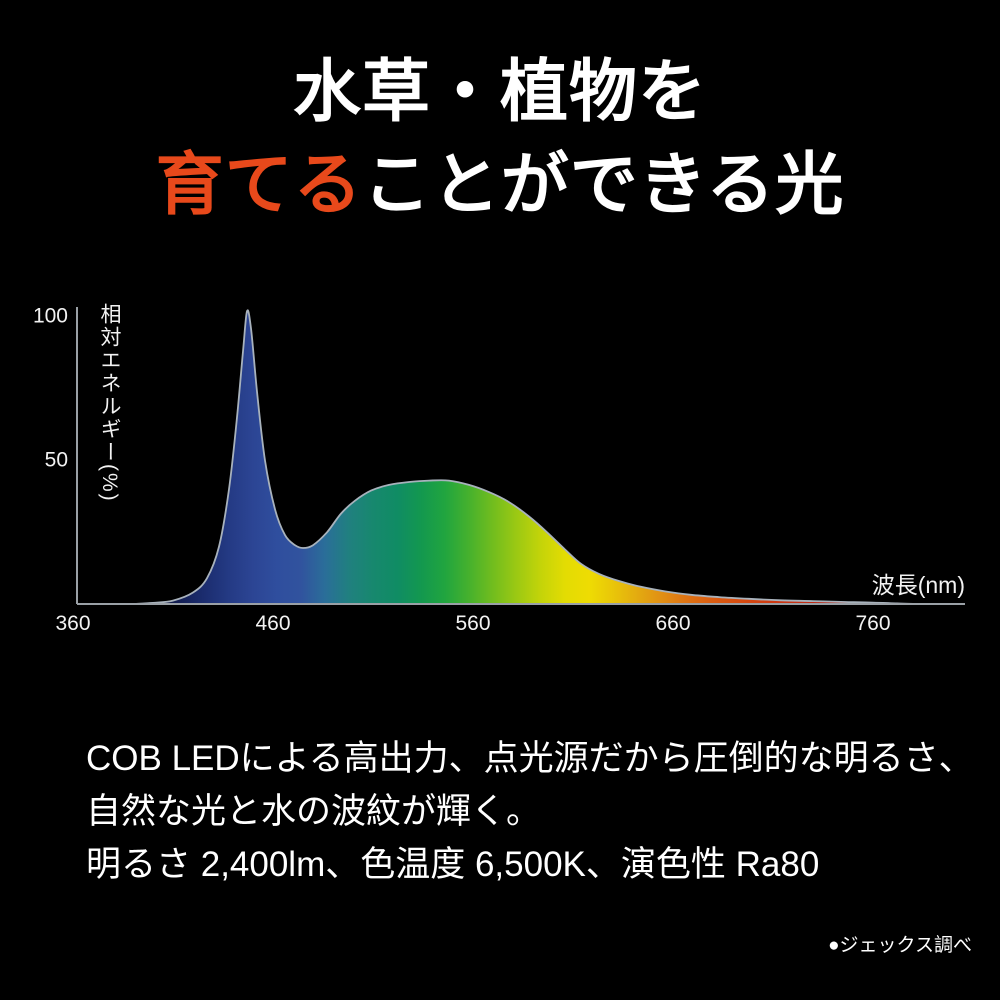 The height and width of the screenshot is (1000, 1000). I want to click on body-line2: 自然な光と水の波紋が輝く。, so click(314, 811).